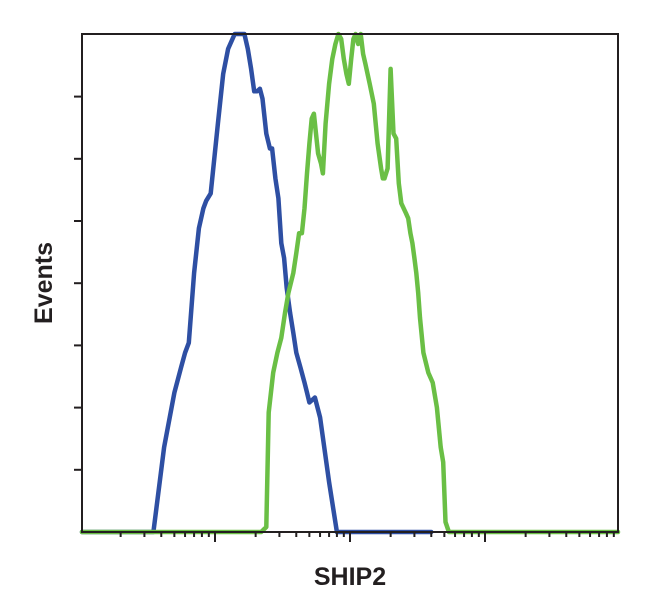 The image size is (650, 615). Describe the element at coordinates (367, 537) in the screenshot. I see `x-axis-ticks` at that location.